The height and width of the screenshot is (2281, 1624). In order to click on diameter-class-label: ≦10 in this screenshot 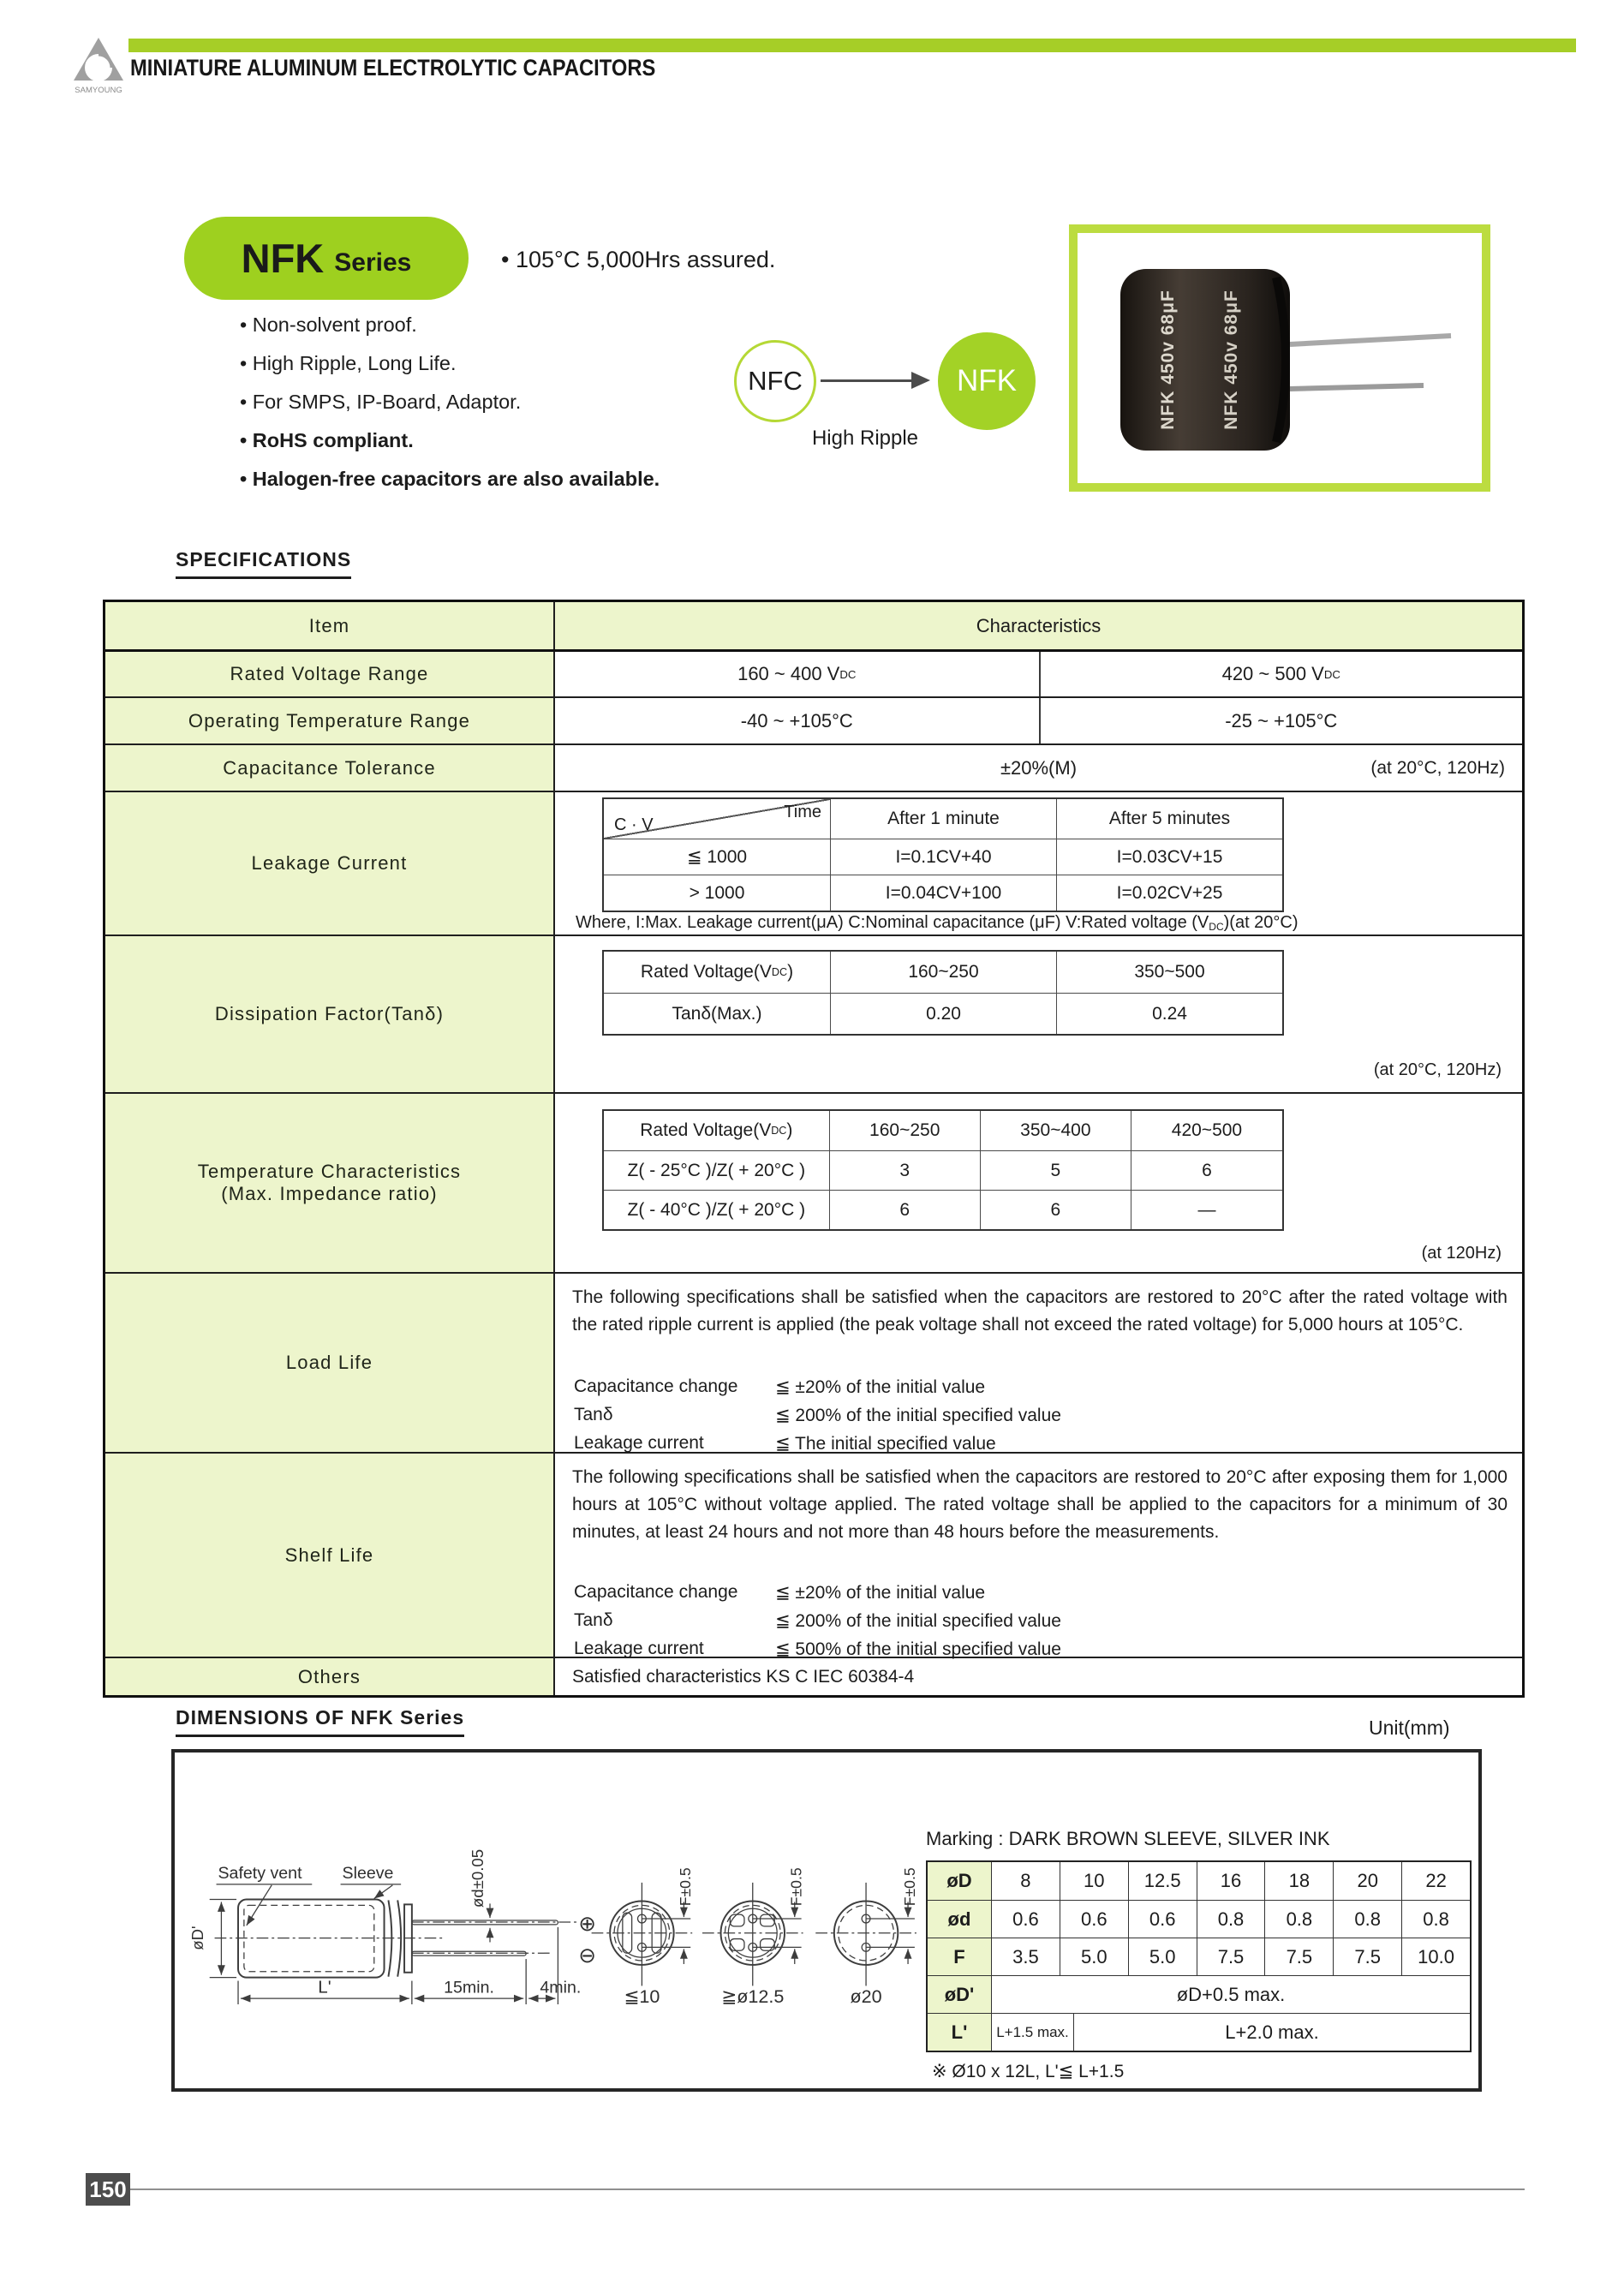, I will do `click(642, 1996)`.